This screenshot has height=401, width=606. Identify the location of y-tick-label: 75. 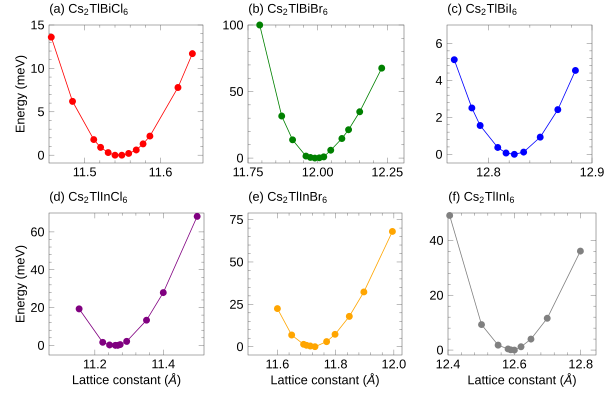
(236, 219).